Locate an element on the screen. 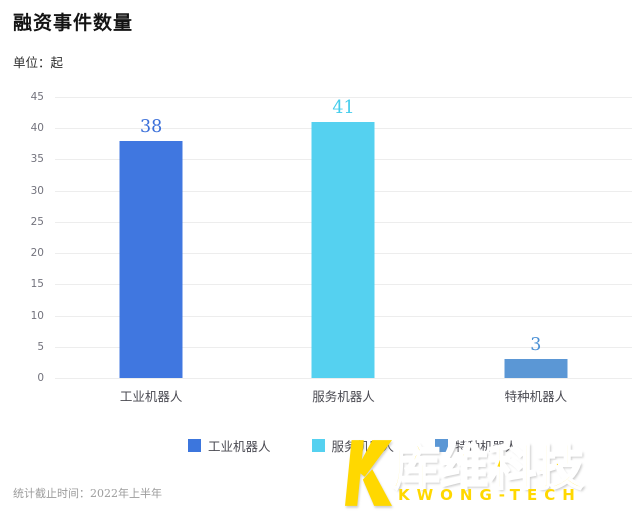 This screenshot has width=640, height=512. unit-label: 单位：起 is located at coordinates (38, 62).